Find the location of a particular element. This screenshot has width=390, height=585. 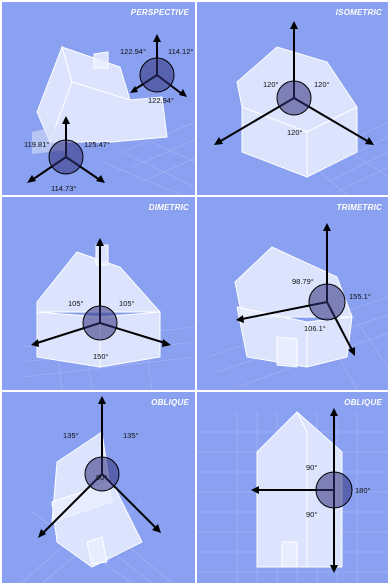

angle-label: 155.1° is located at coordinates (360, 296).